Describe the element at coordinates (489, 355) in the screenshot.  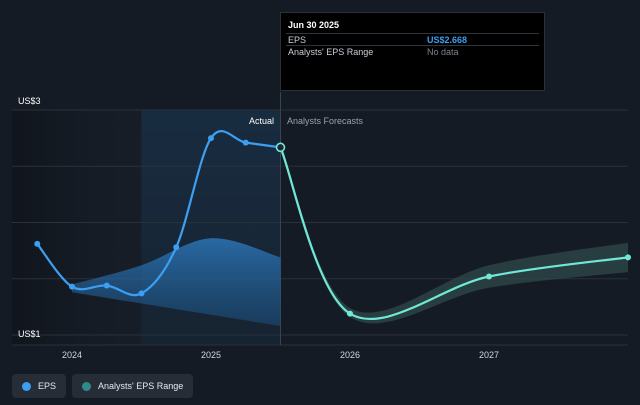
I see `x-tick-2027: 2027` at that location.